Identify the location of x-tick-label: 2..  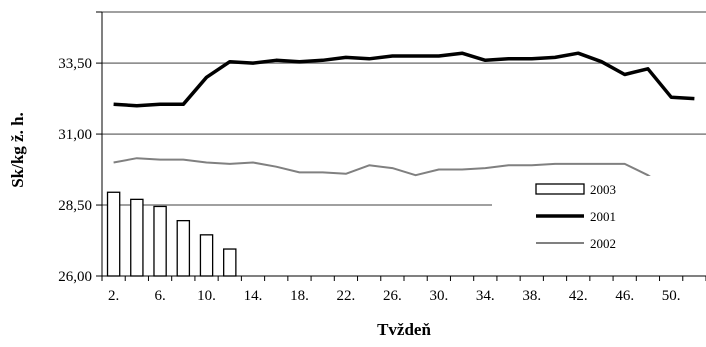
(113, 296).